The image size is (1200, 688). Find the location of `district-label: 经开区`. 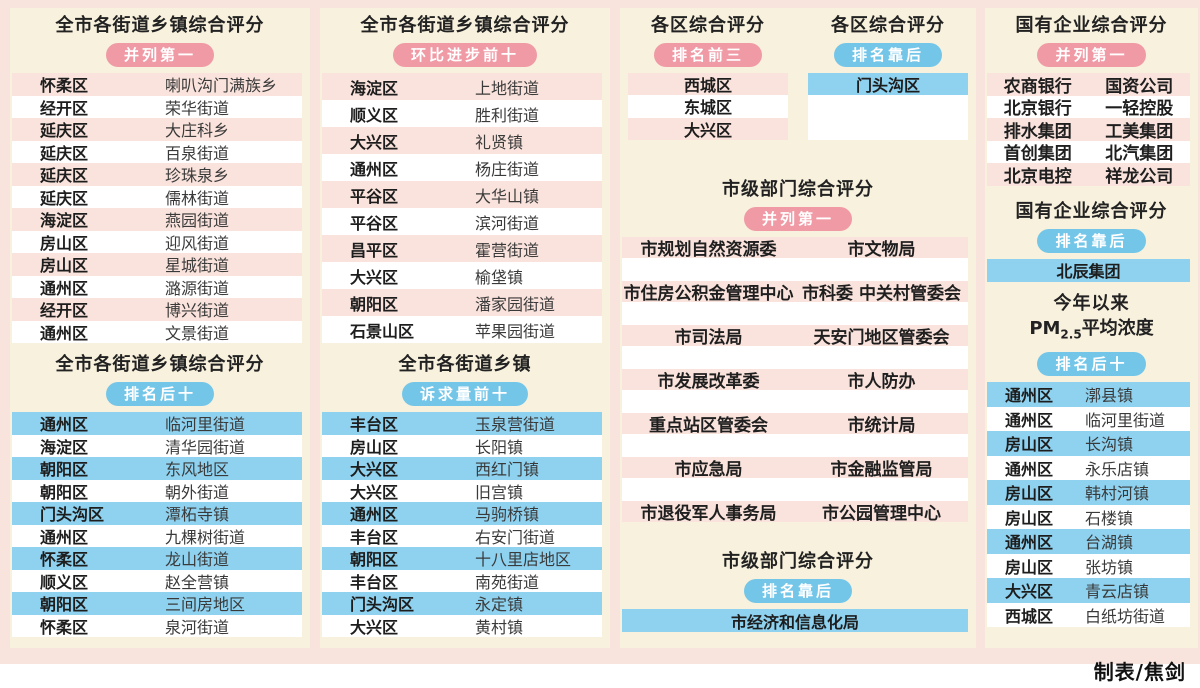

district-label: 经开区 is located at coordinates (64, 311).